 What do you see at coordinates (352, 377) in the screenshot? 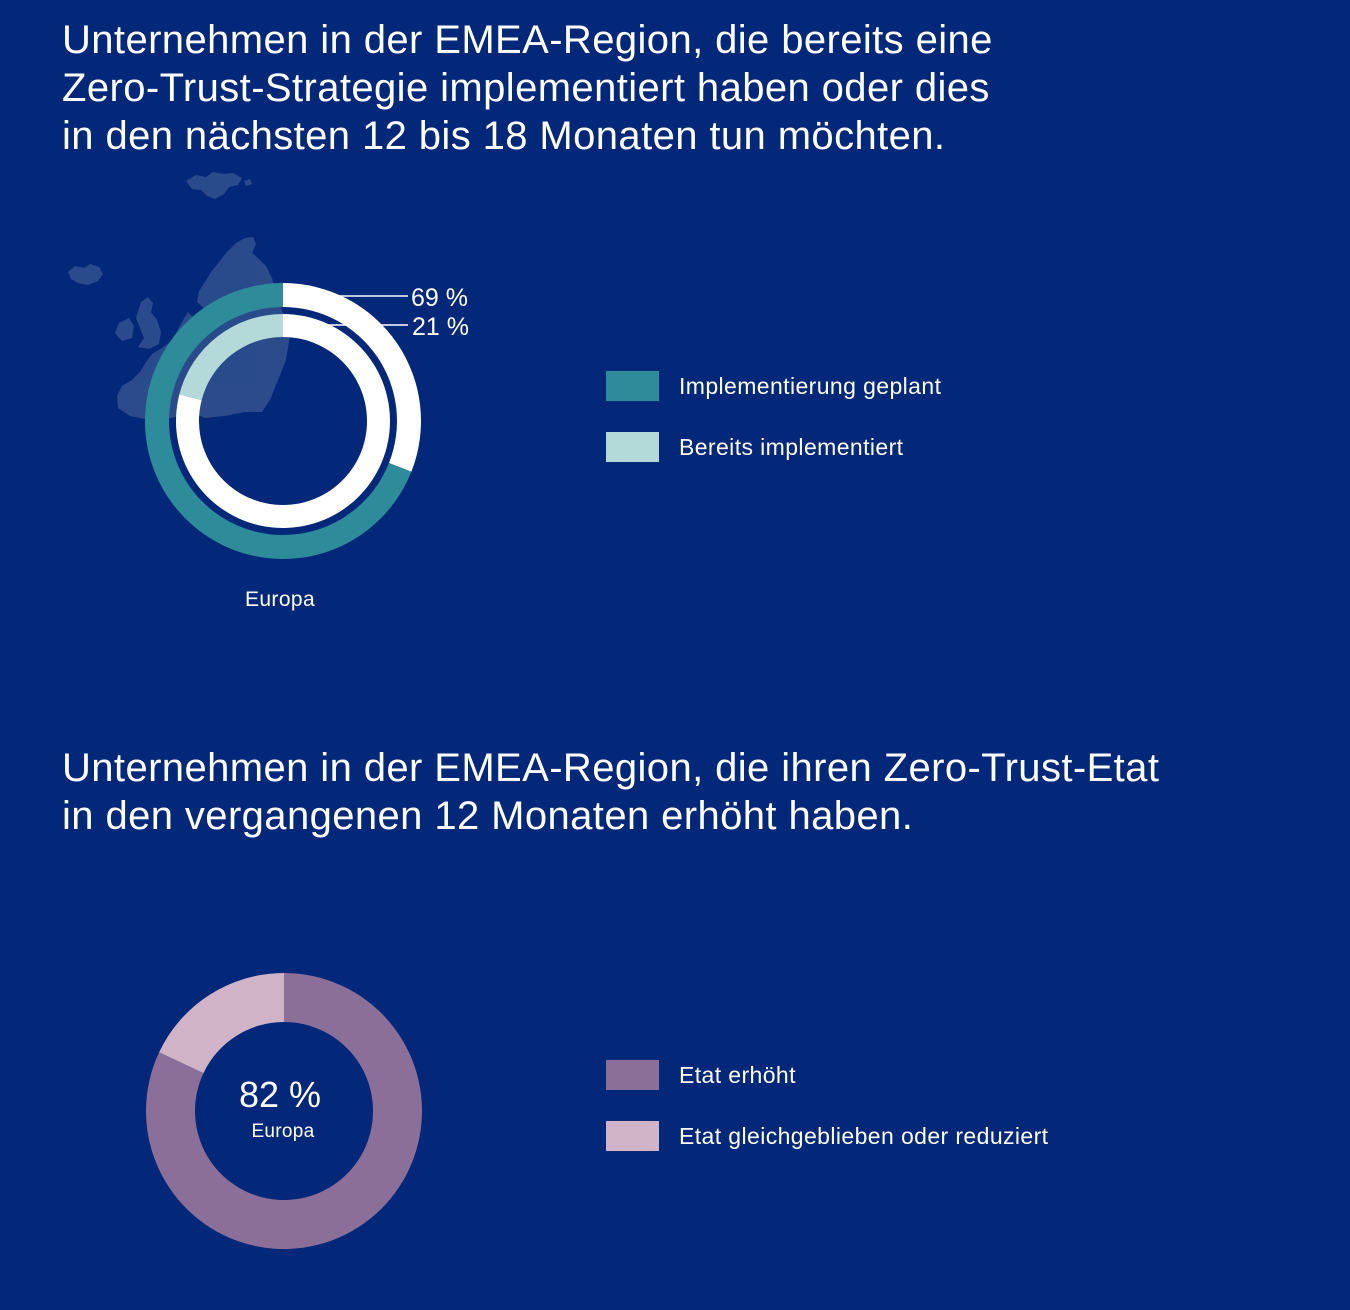
I see `outer-ring-remainder-arc` at bounding box center [352, 377].